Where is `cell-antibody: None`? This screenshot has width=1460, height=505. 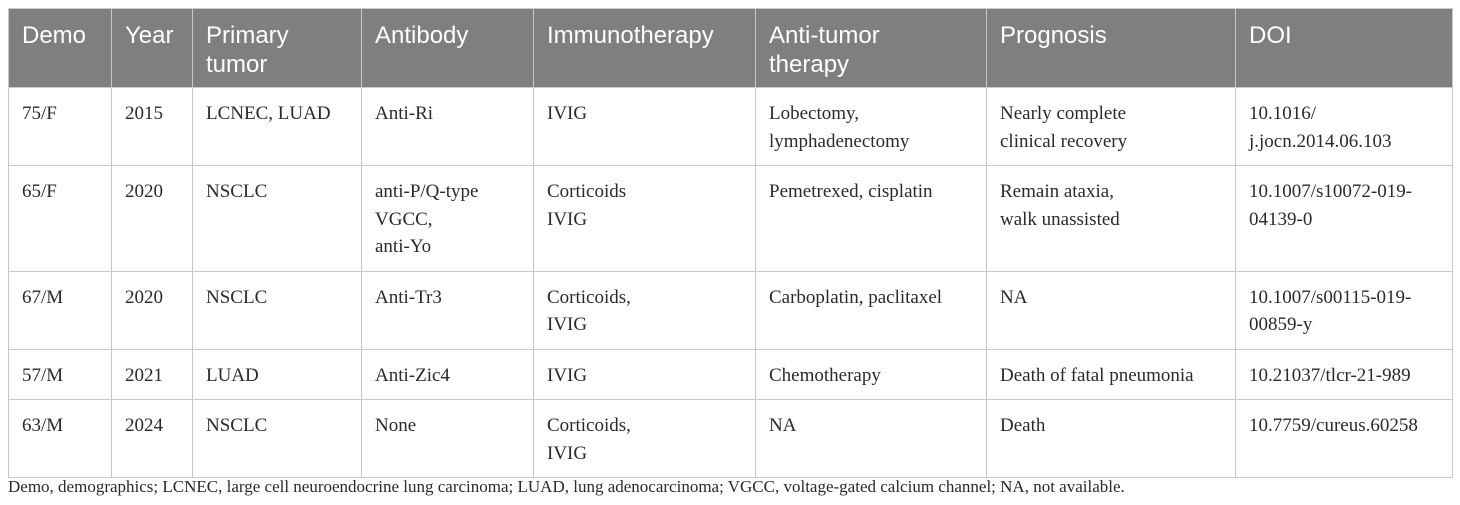 cell-antibody: None is located at coordinates (447, 438).